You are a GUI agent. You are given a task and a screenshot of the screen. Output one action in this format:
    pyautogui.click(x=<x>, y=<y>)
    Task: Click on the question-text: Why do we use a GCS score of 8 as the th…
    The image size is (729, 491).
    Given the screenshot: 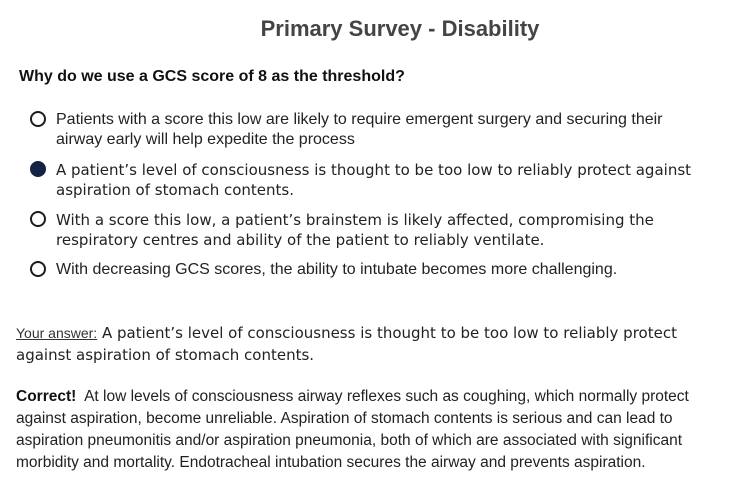 What is the action you would take?
    pyautogui.click(x=212, y=76)
    